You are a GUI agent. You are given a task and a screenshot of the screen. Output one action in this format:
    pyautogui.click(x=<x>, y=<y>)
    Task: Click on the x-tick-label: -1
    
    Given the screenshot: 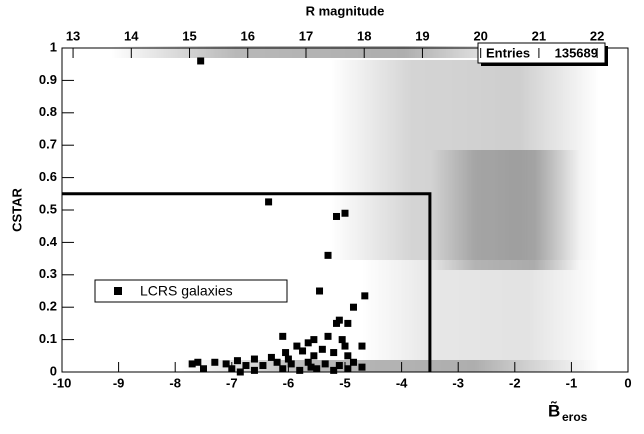 What is the action you would take?
    pyautogui.click(x=572, y=382)
    